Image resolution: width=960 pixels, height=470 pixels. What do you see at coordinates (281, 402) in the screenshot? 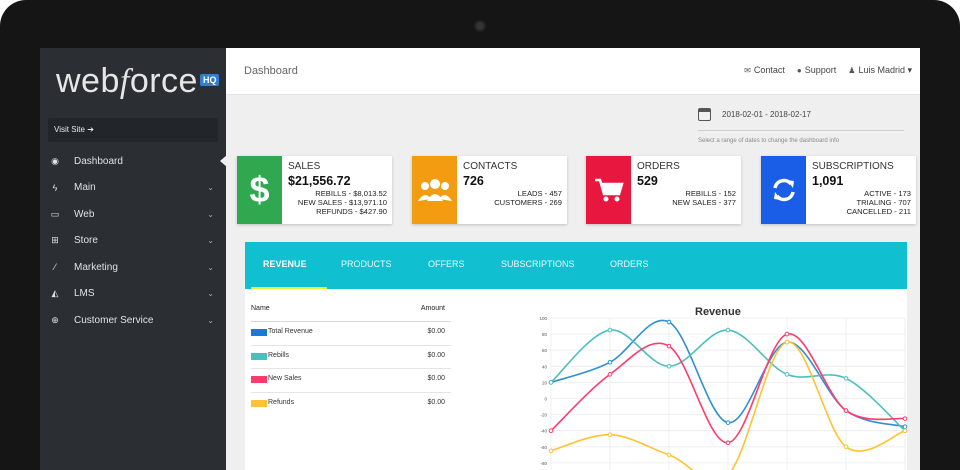
I see `row-name: Refunds` at bounding box center [281, 402].